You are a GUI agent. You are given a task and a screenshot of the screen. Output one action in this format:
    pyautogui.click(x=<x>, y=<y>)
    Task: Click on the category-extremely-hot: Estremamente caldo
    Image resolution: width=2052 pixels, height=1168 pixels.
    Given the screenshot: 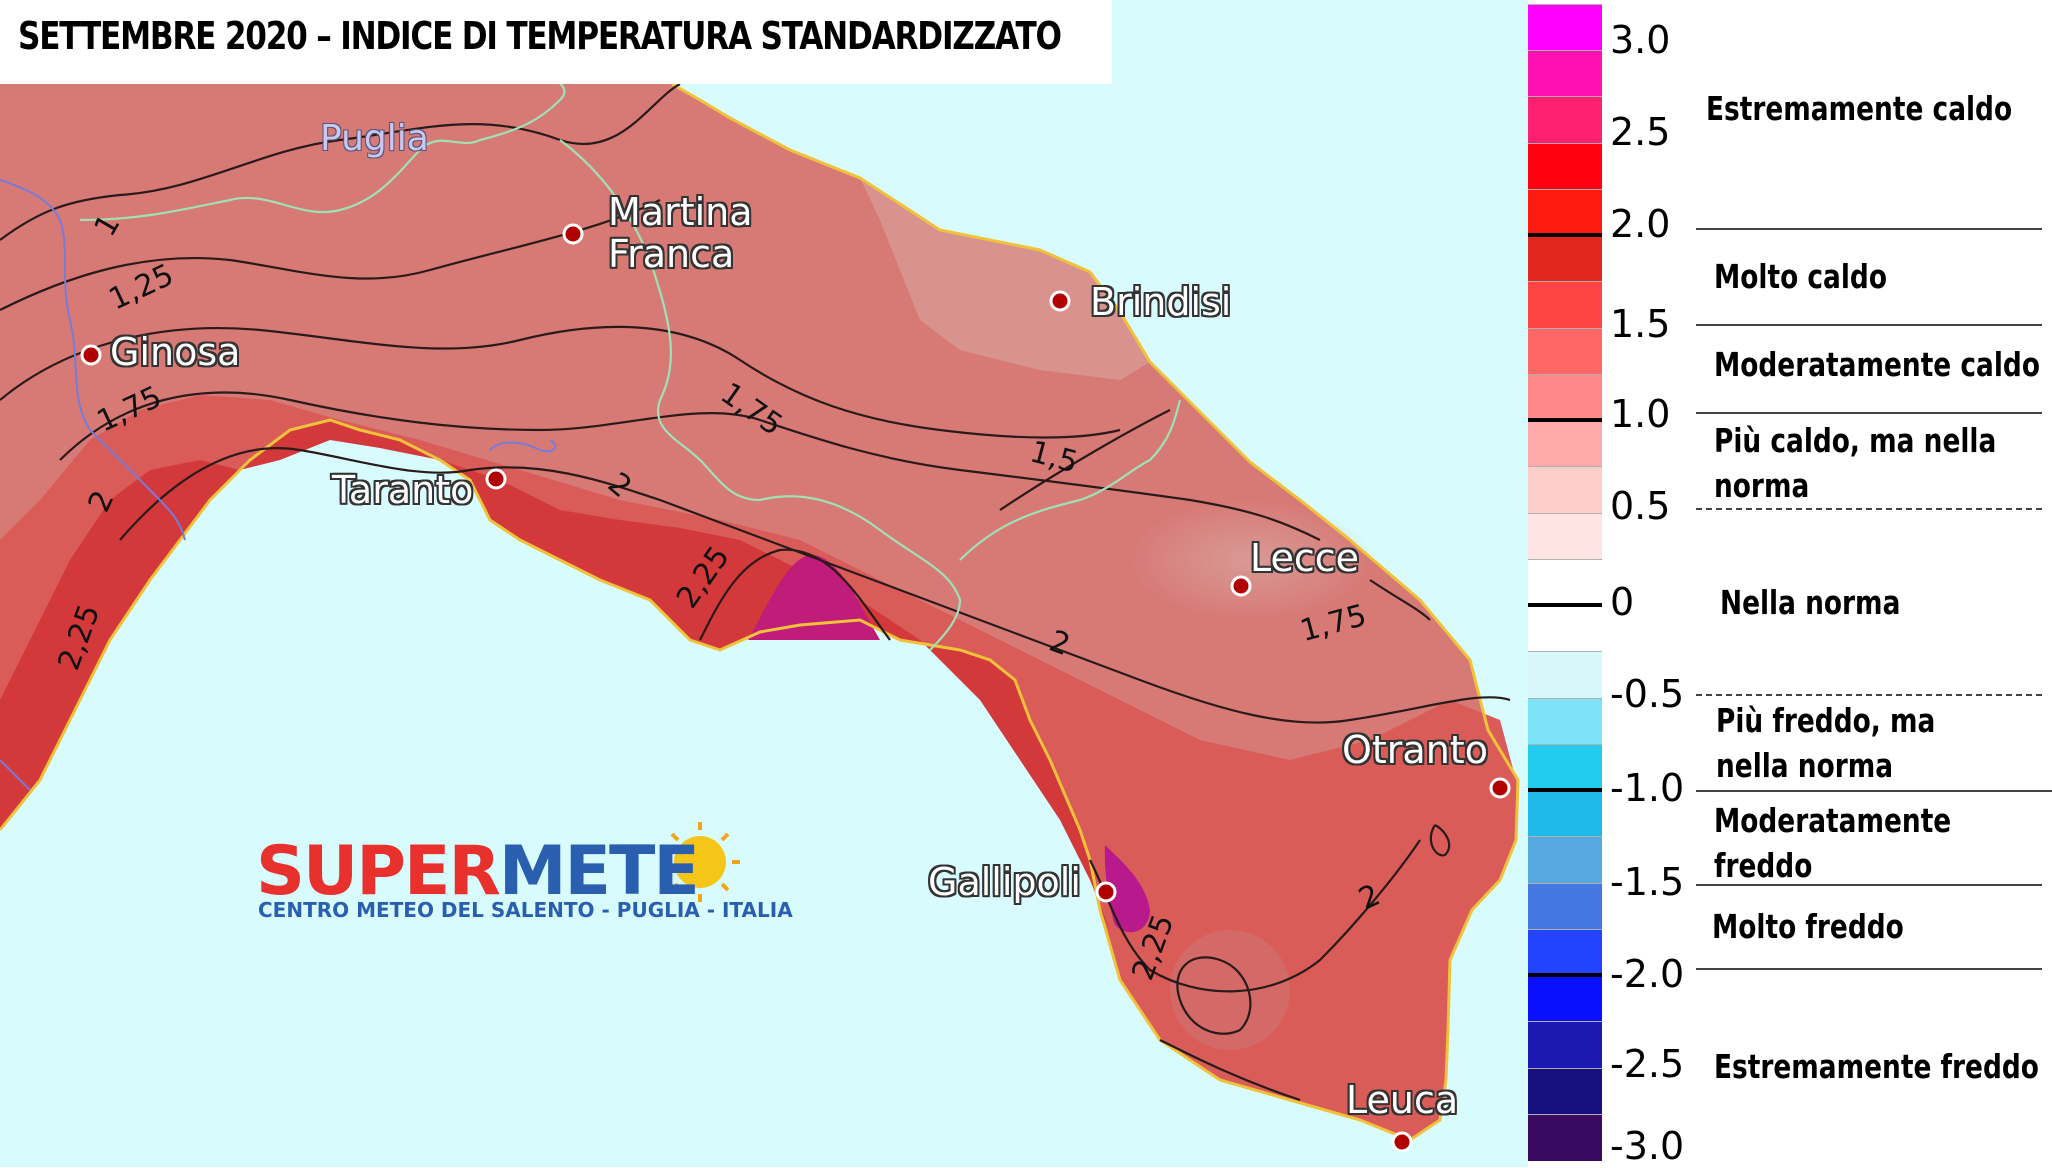 What is the action you would take?
    pyautogui.click(x=1859, y=108)
    